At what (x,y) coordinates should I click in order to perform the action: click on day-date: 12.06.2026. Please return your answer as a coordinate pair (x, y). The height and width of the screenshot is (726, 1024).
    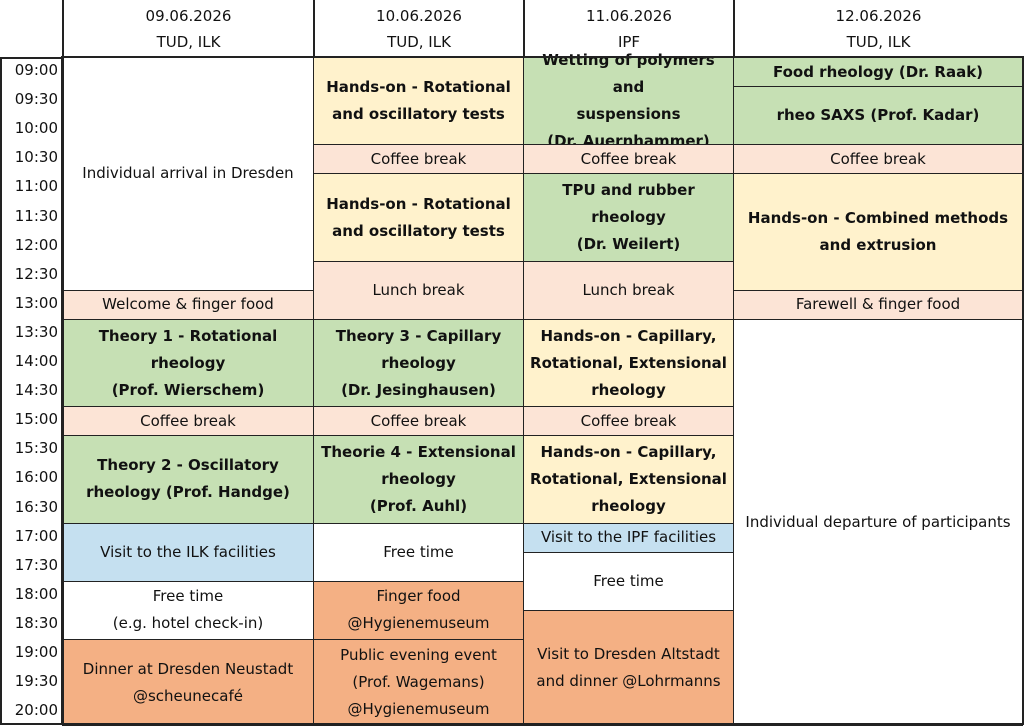
    Looking at the image, I should click on (878, 16).